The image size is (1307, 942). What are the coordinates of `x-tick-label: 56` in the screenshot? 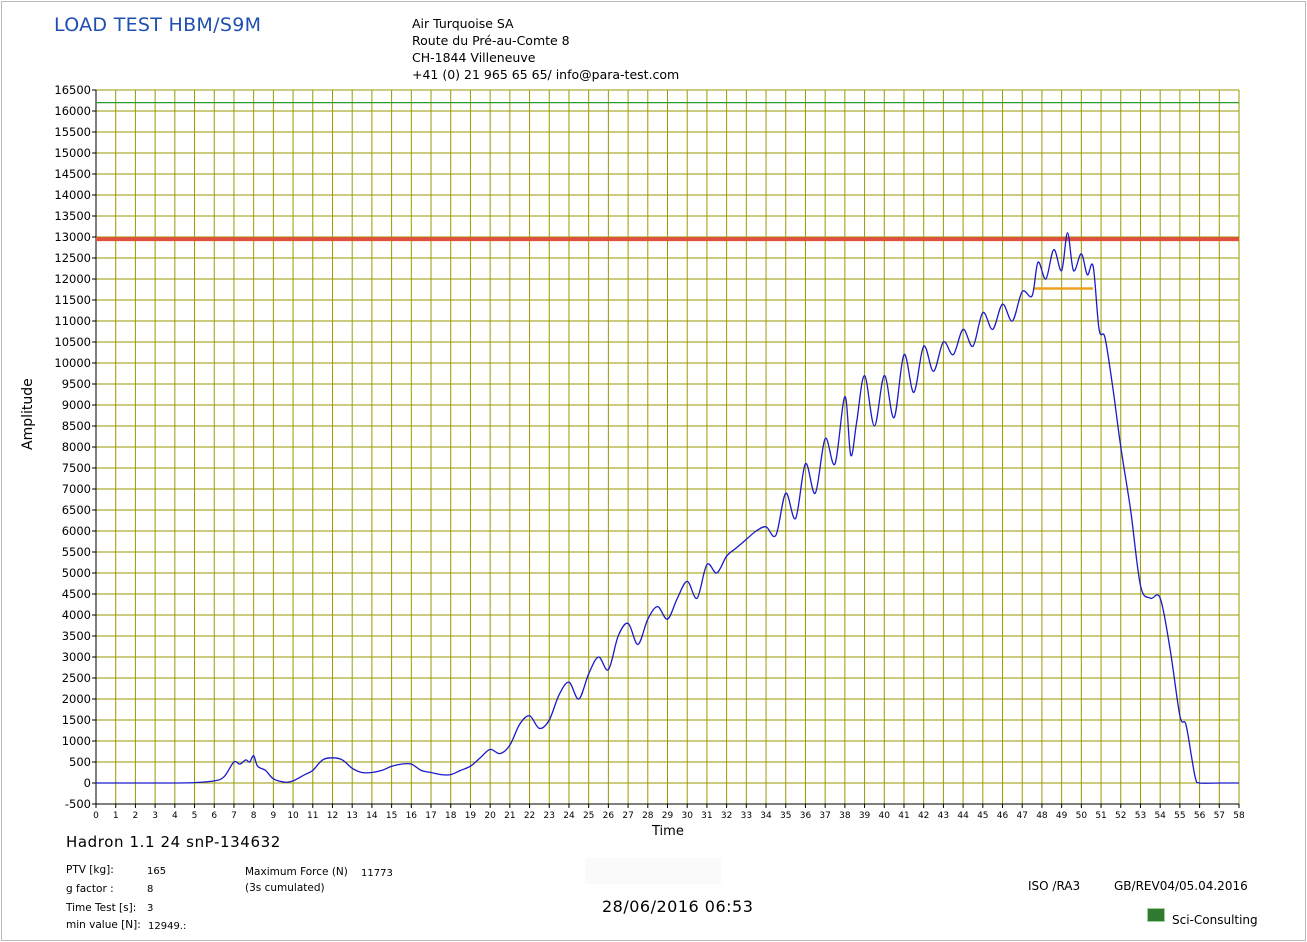 It's located at (1200, 816).